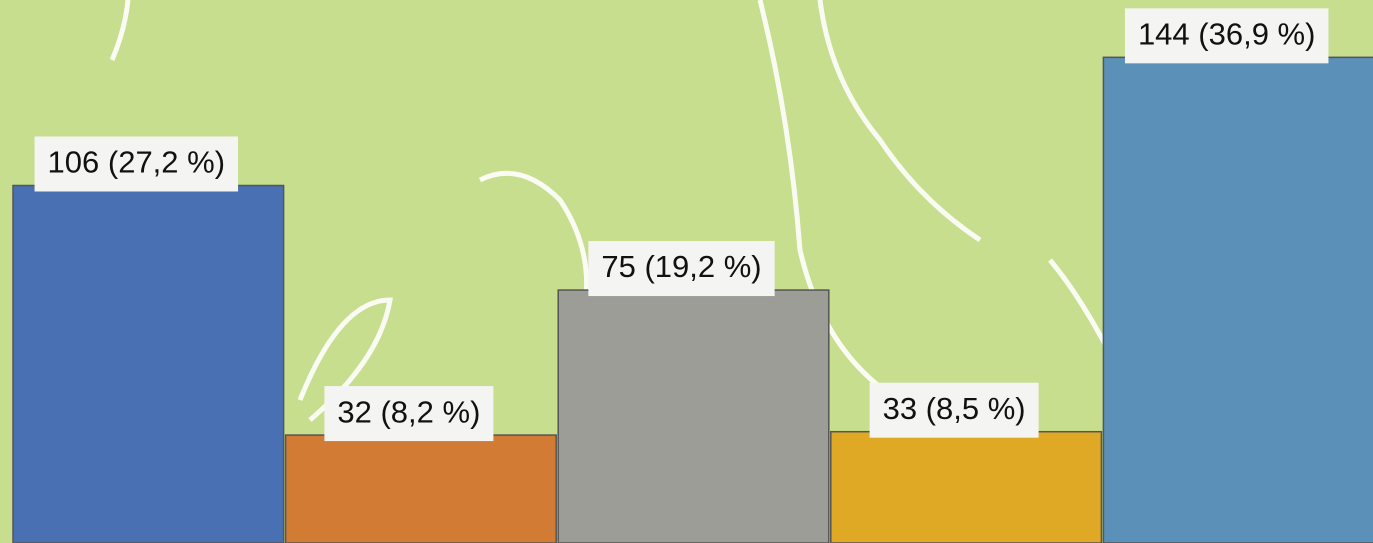 The height and width of the screenshot is (543, 1373). I want to click on data-label: 32 (8,2 %), so click(408, 411).